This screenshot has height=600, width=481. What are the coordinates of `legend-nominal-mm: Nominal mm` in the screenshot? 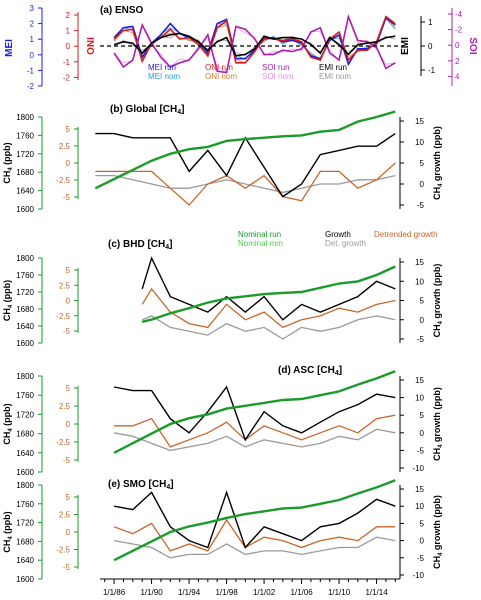 It's located at (260, 243).